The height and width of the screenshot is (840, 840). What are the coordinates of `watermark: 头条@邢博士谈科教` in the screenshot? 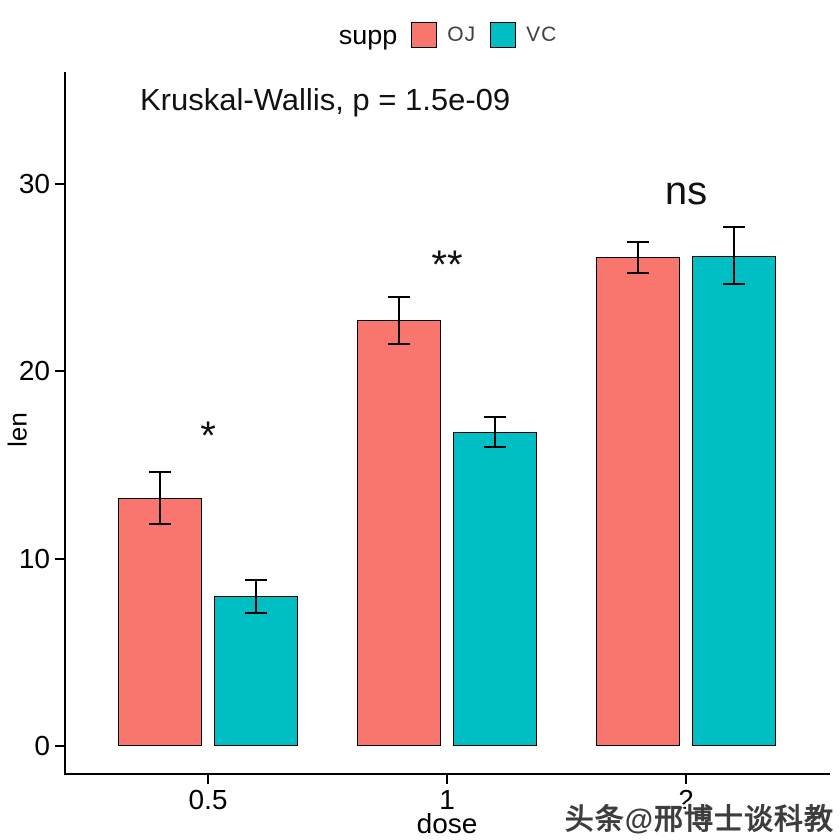 It's located at (699, 820).